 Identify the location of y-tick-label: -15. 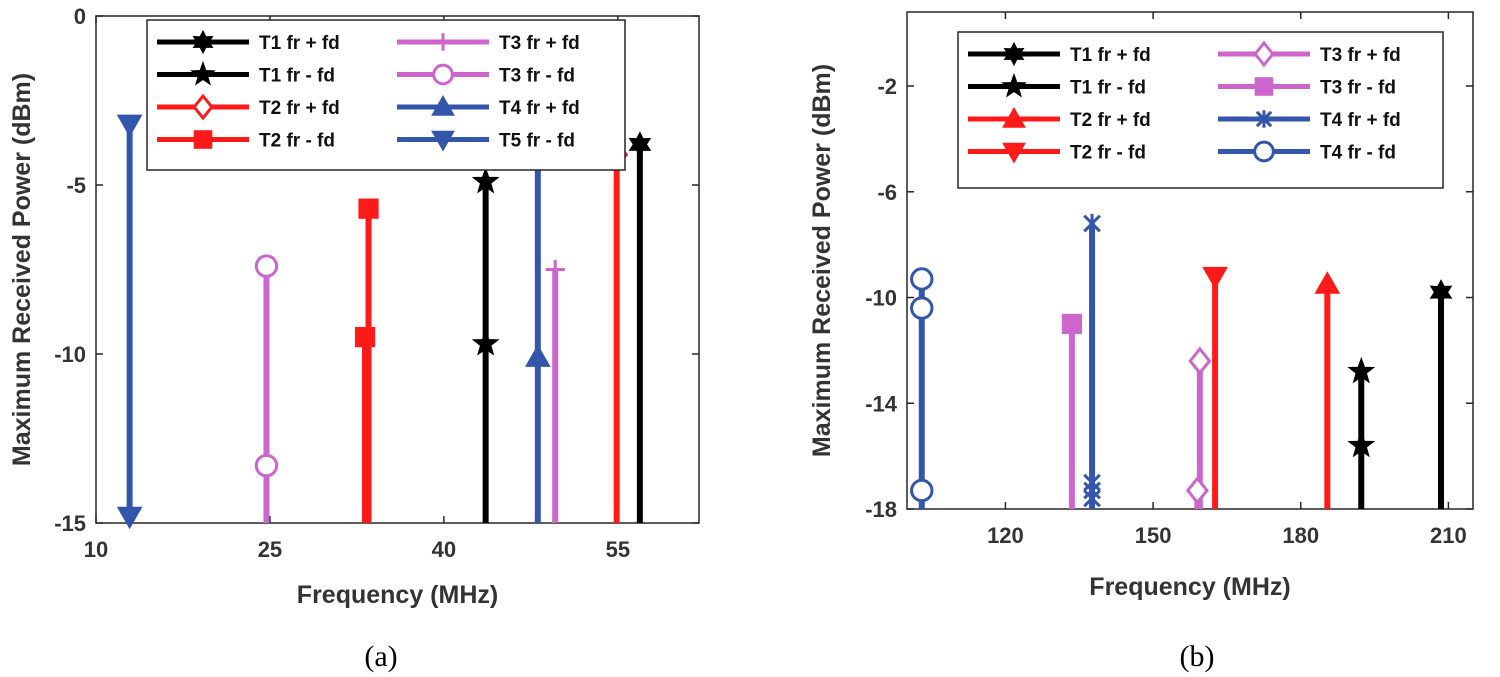
(70, 523).